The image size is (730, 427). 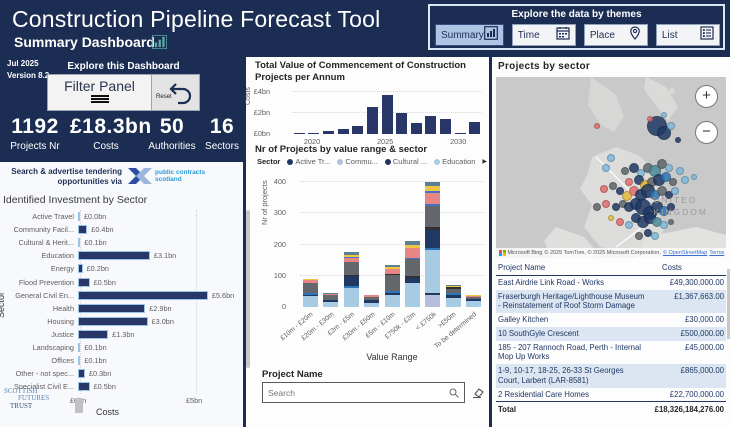 I want to click on terms-link: Terms, so click(x=717, y=253).